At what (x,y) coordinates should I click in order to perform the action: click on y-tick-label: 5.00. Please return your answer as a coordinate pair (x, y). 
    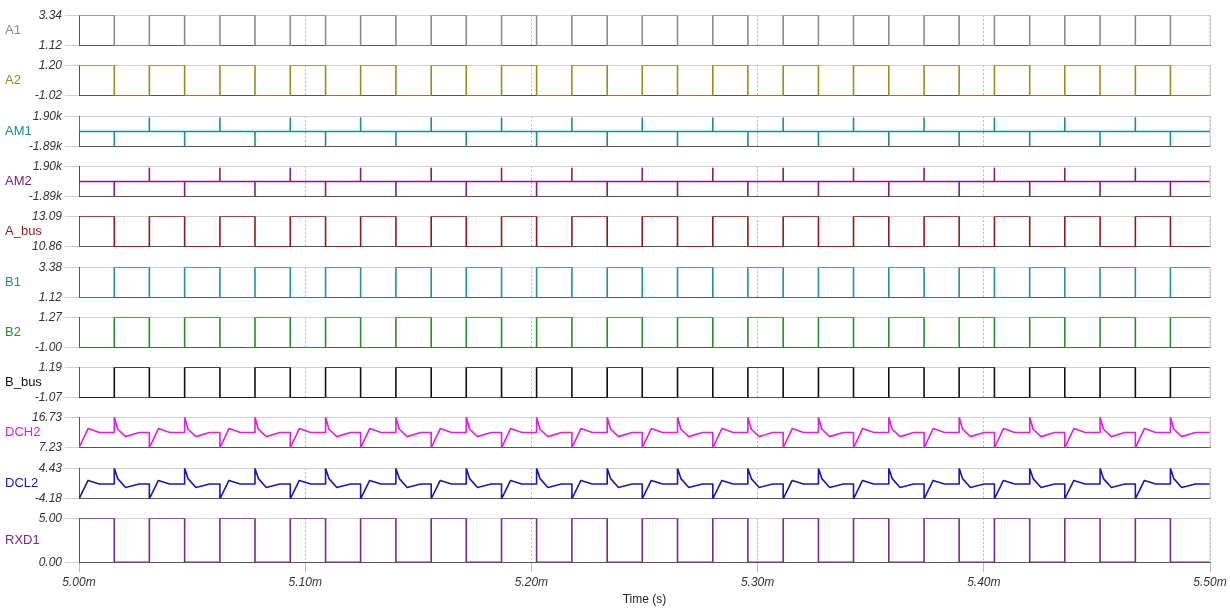
    Looking at the image, I should click on (50, 517).